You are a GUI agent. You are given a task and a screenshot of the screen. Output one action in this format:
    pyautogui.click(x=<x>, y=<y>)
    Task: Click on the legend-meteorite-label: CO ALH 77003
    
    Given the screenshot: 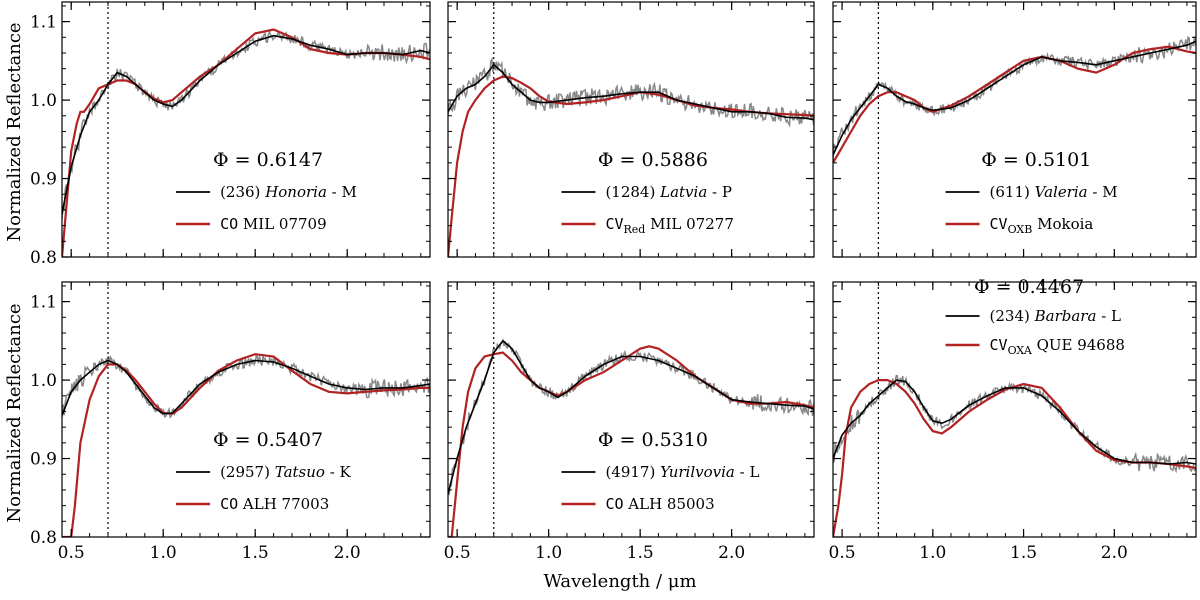 What is the action you would take?
    pyautogui.click(x=274, y=504)
    